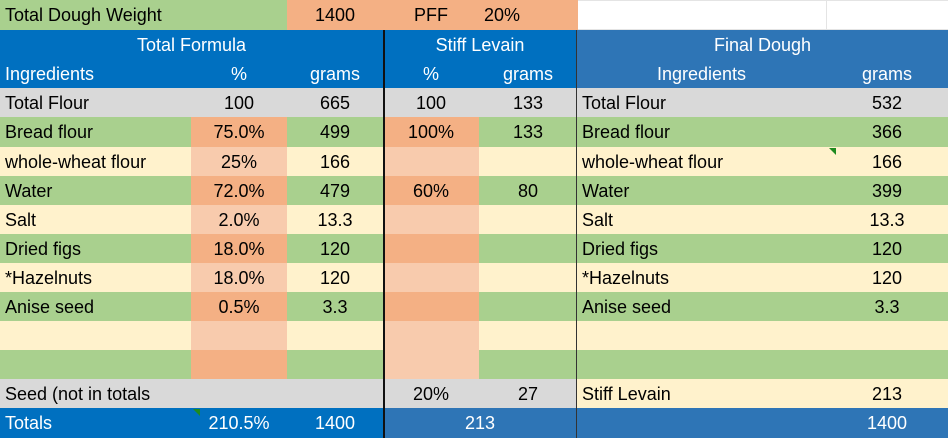 Image resolution: width=948 pixels, height=438 pixels. What do you see at coordinates (480, 44) in the screenshot?
I see `stiff-levain-header: Stiff Levain` at bounding box center [480, 44].